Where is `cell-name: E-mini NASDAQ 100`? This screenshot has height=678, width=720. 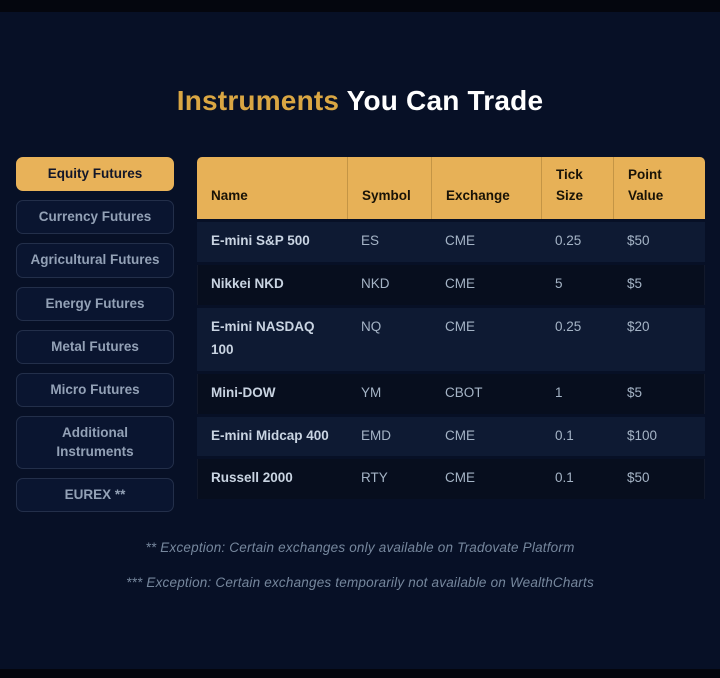 cell-name: E-mini NASDAQ 100 is located at coordinates (272, 337).